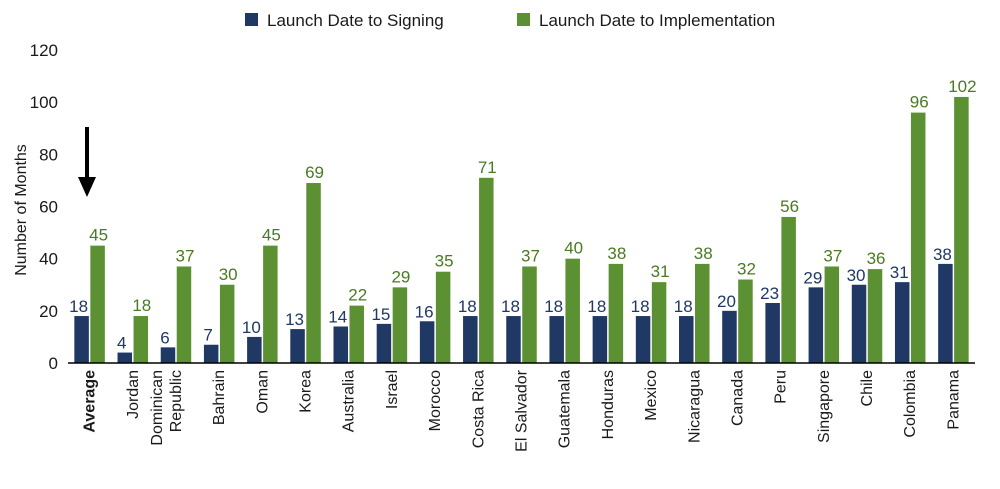 This screenshot has width=1000, height=489. I want to click on x-category-label: Jordan, so click(133, 394).